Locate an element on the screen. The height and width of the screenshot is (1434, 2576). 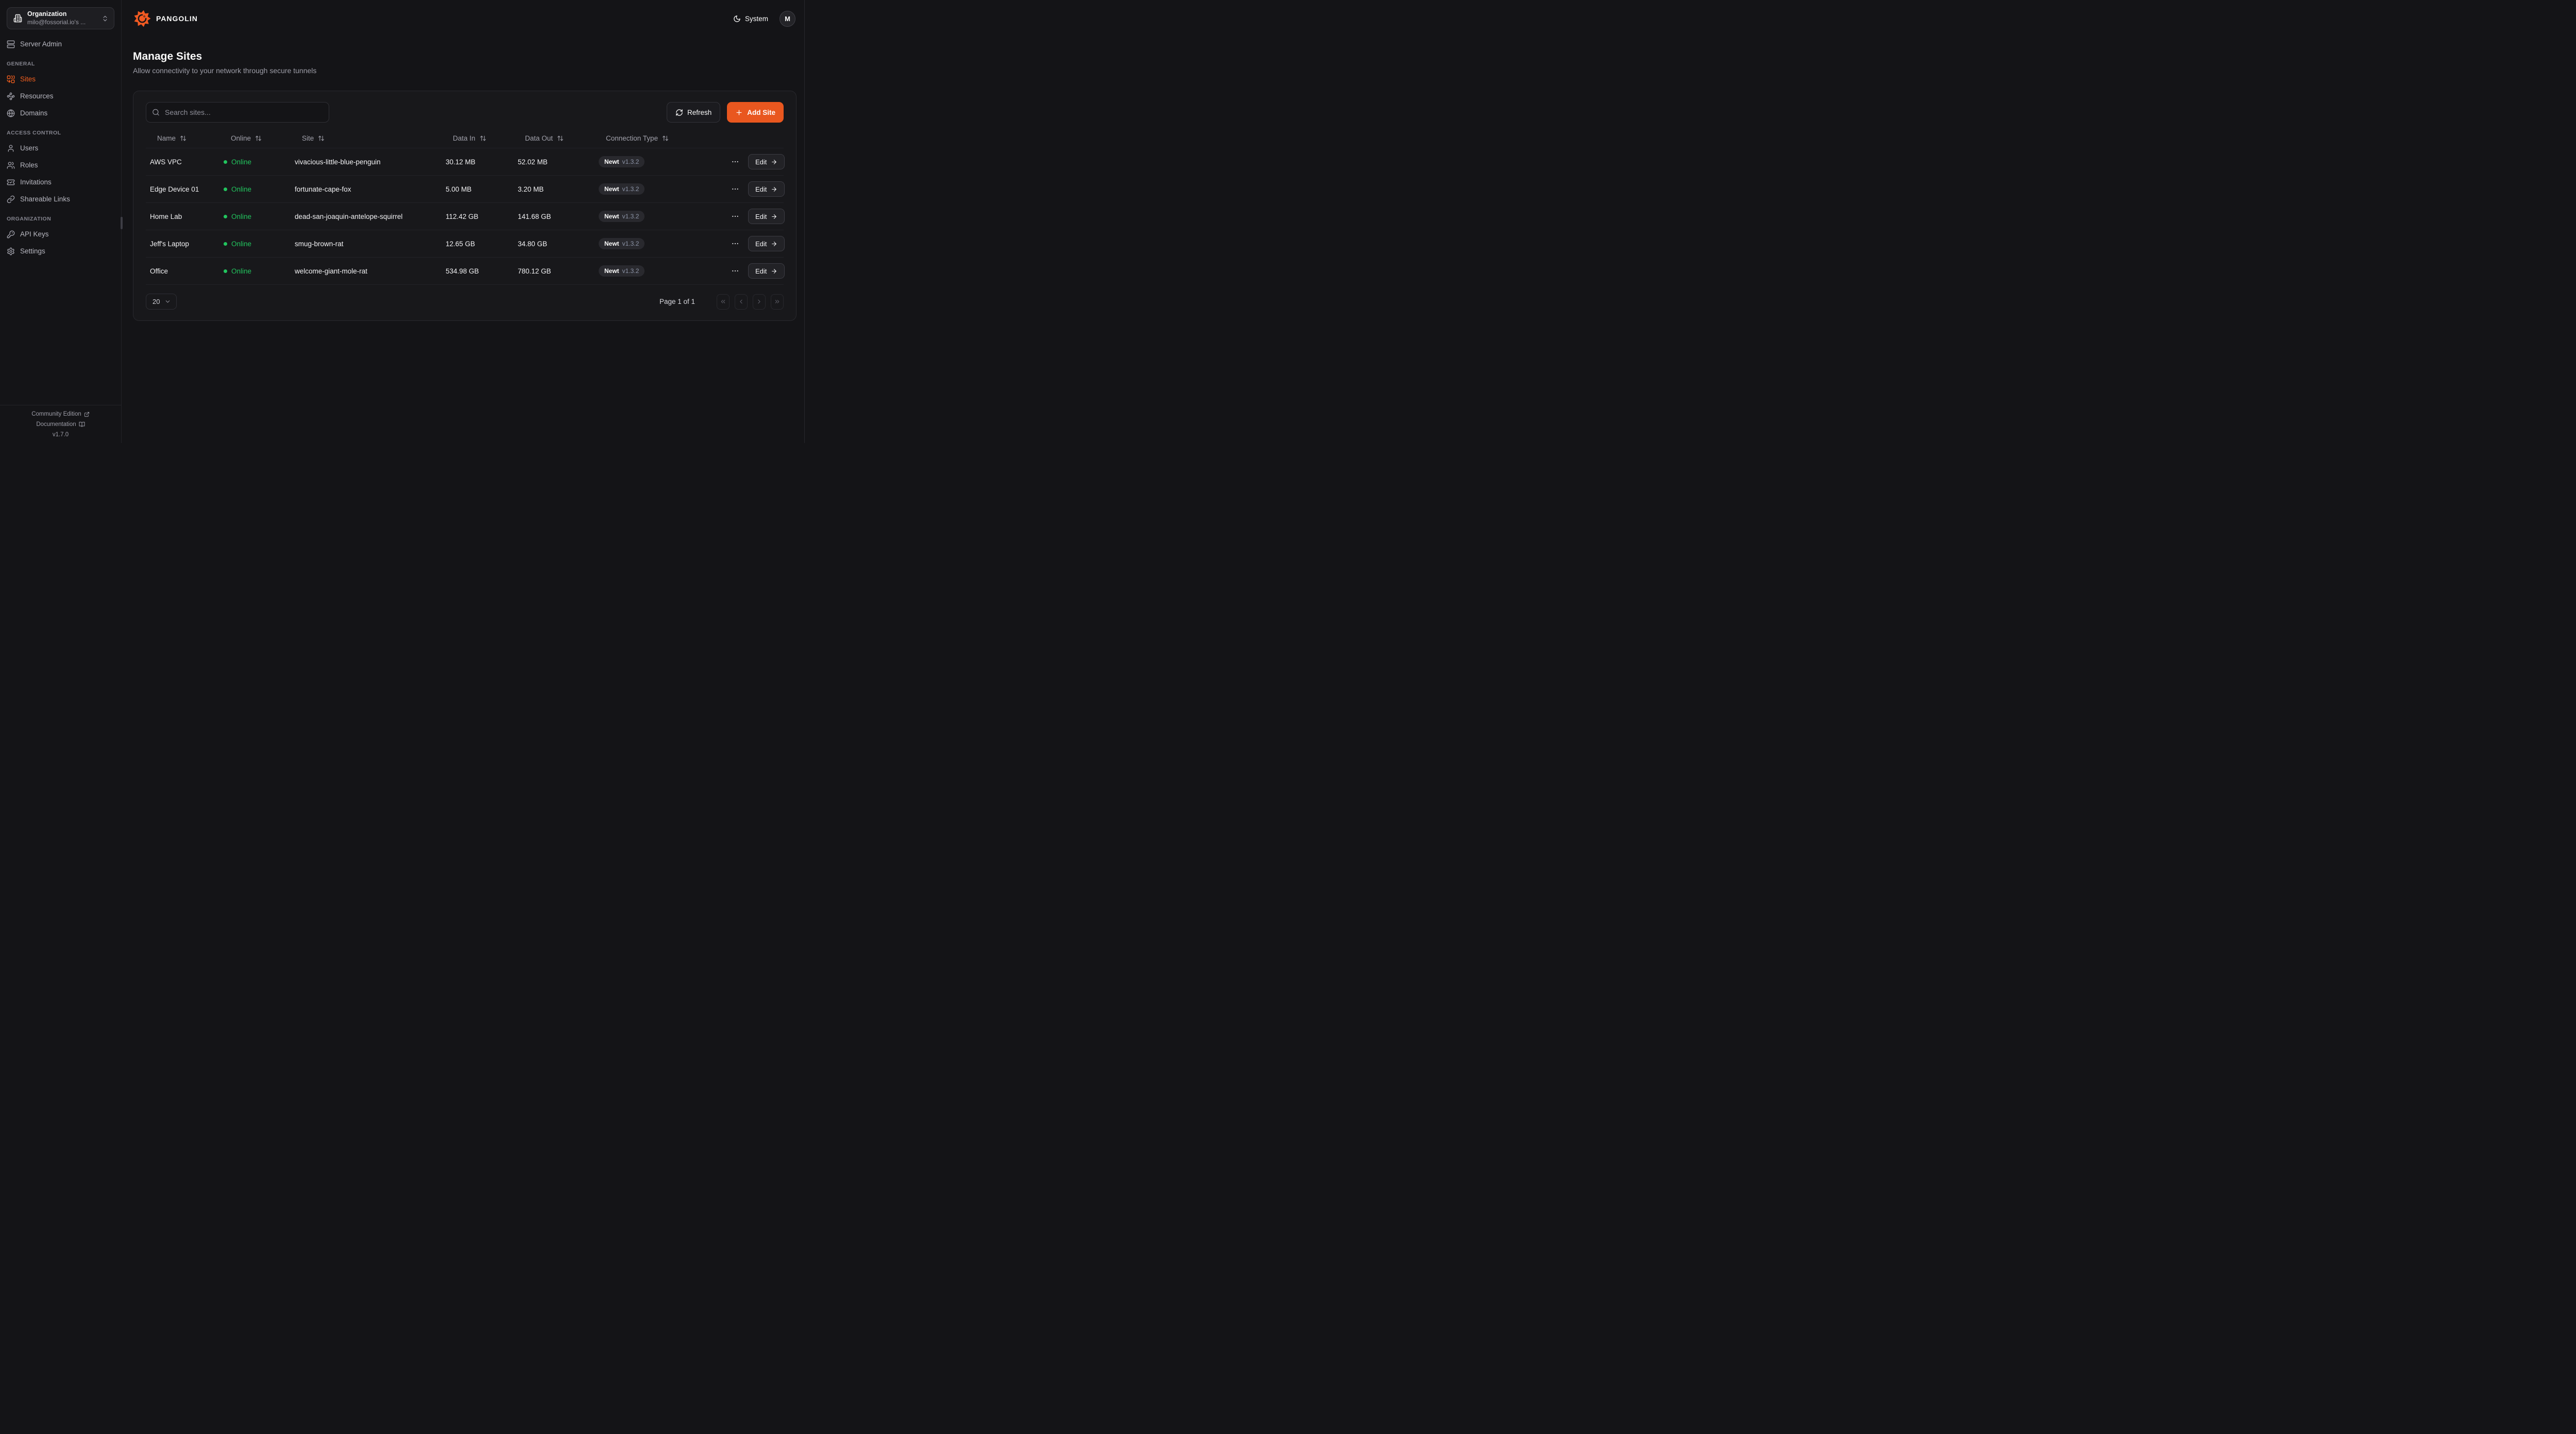
last-page-button is located at coordinates (777, 302).